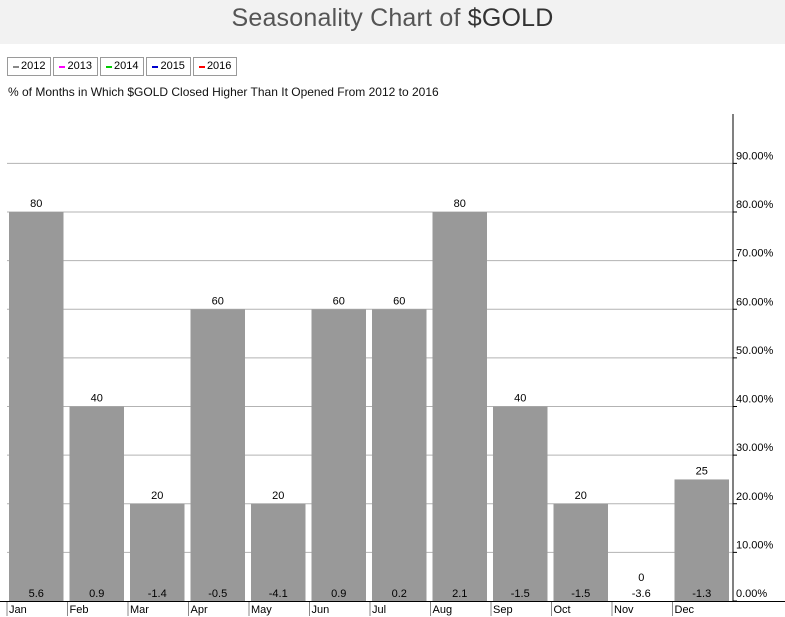 The height and width of the screenshot is (617, 785). Describe the element at coordinates (562, 610) in the screenshot. I see `x-tick-label: Oct` at that location.